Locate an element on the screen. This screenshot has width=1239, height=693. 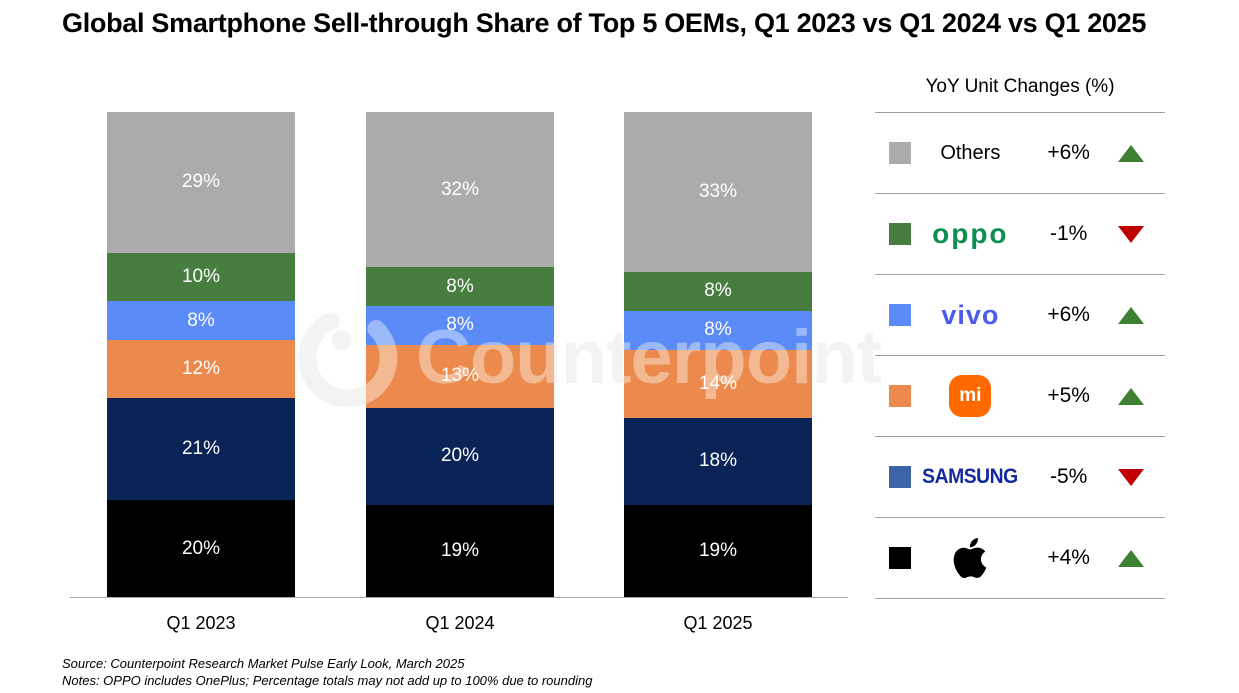
legend-row-others: Others +6% is located at coordinates (1020, 152).